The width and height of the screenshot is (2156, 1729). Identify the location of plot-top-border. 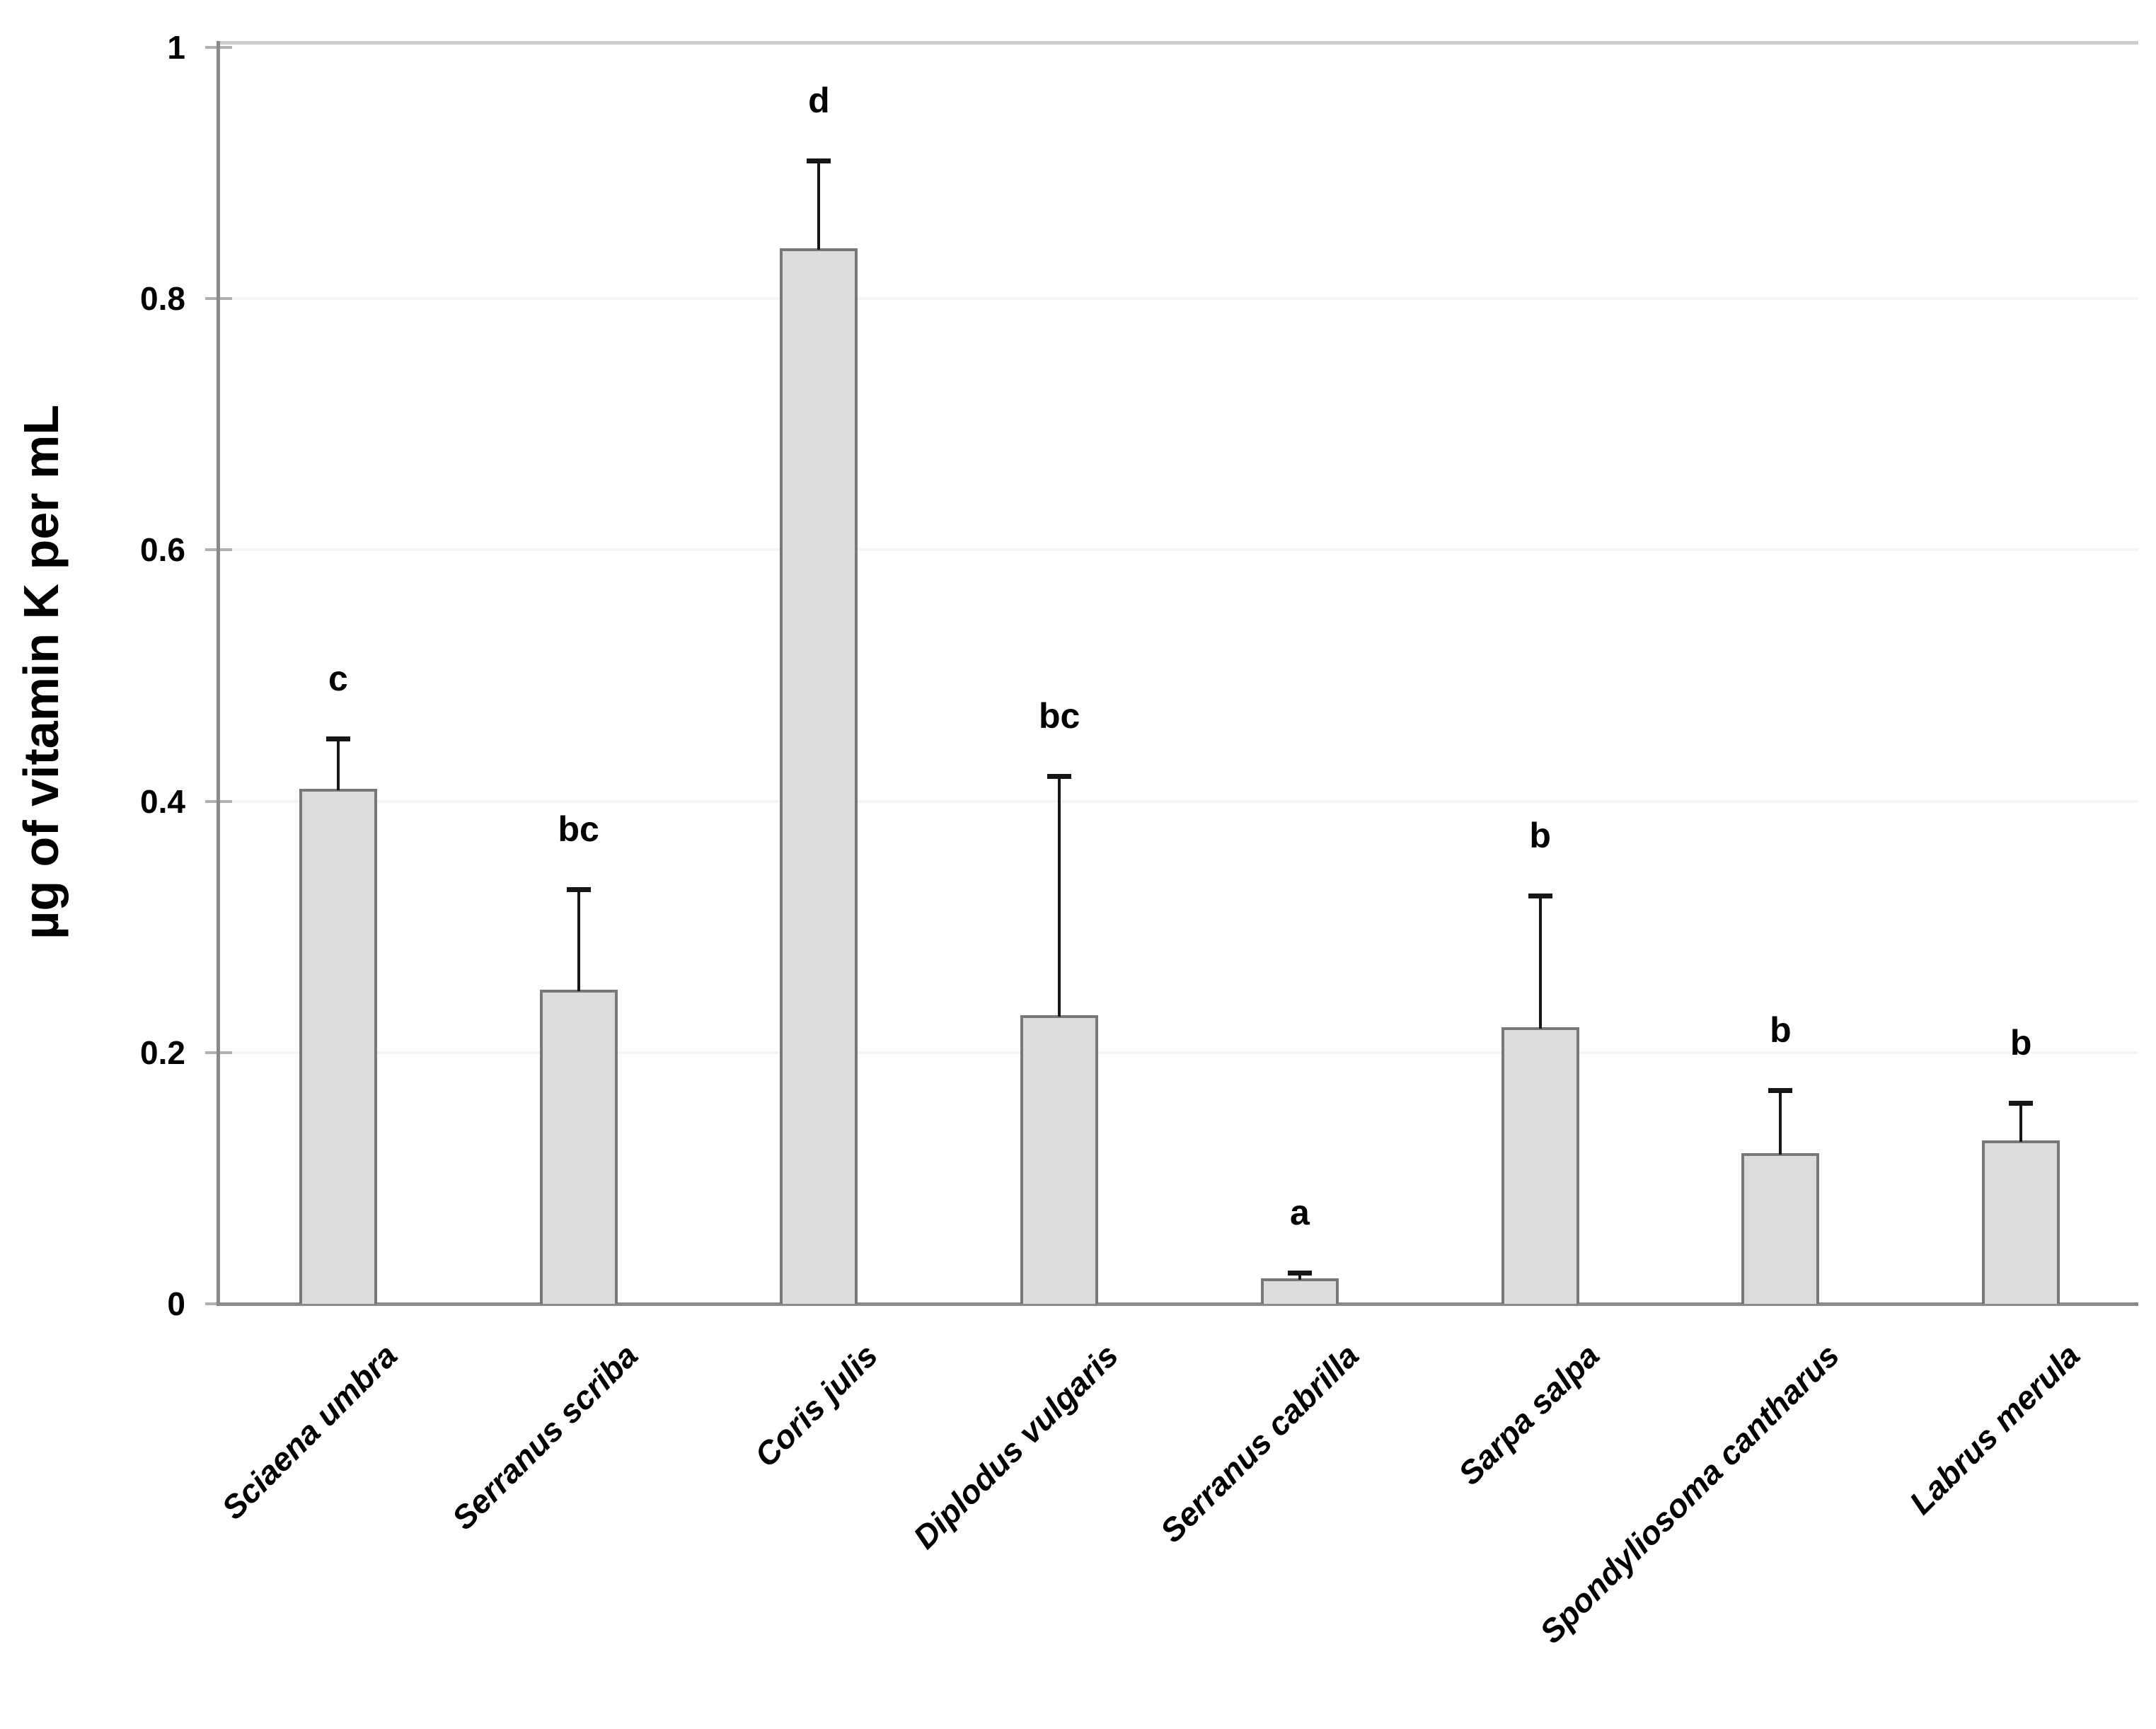
(1177, 43).